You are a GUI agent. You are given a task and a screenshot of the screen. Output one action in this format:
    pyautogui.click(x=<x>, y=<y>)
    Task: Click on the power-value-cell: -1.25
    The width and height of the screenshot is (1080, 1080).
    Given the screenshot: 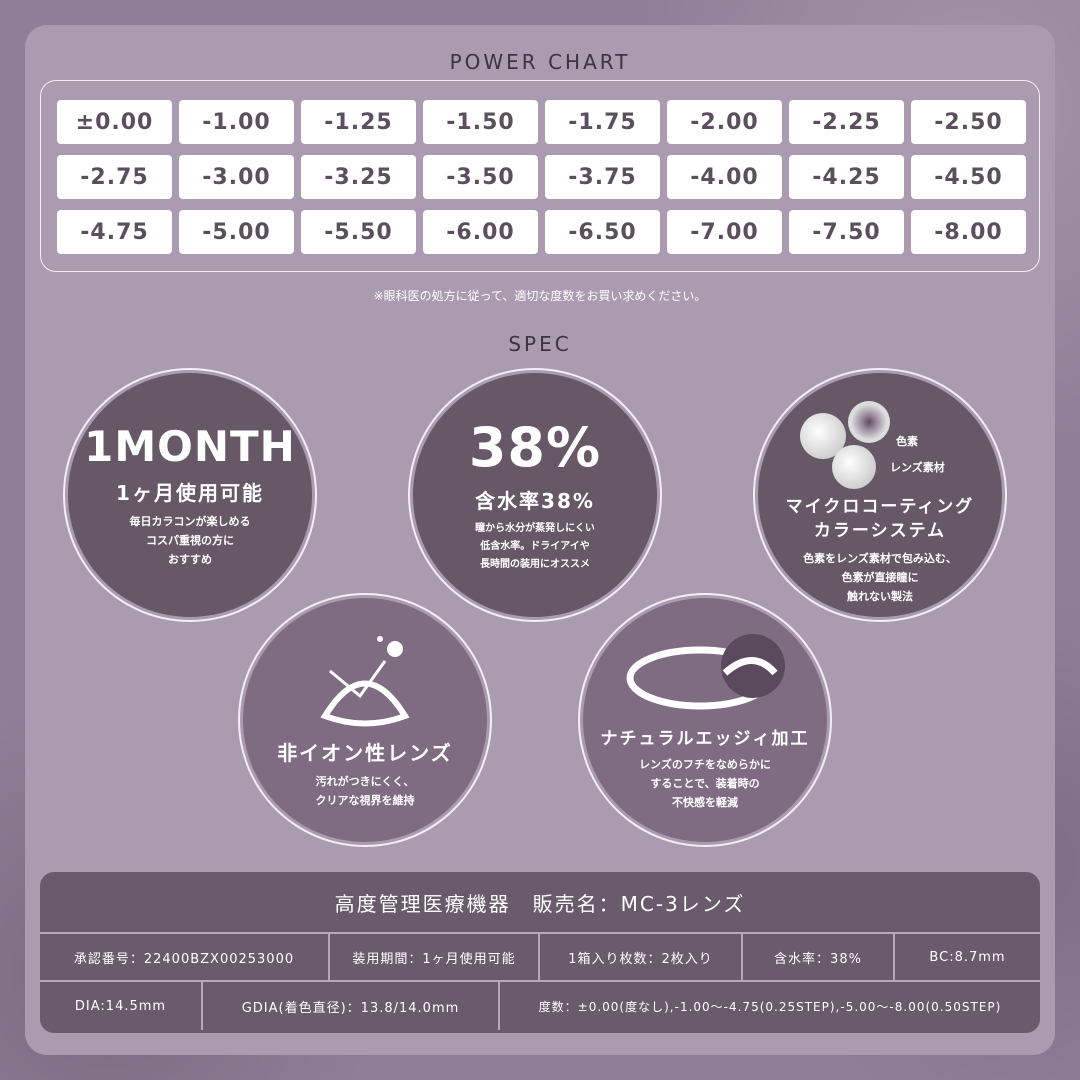 What is the action you would take?
    pyautogui.click(x=358, y=122)
    